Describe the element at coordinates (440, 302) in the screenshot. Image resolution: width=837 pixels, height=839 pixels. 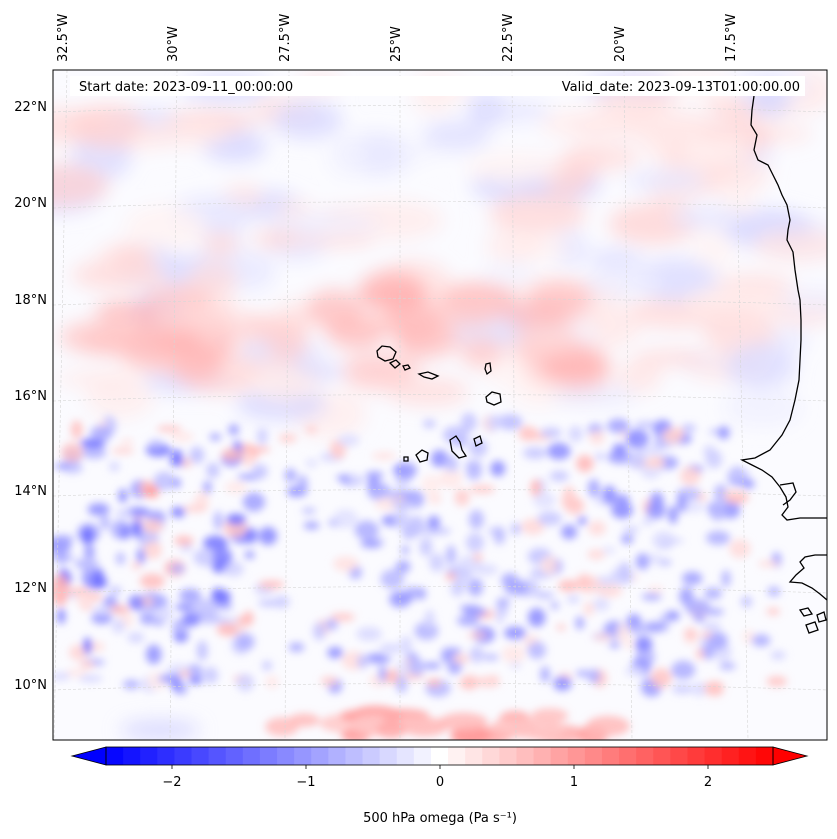
I see `parallel` at that location.